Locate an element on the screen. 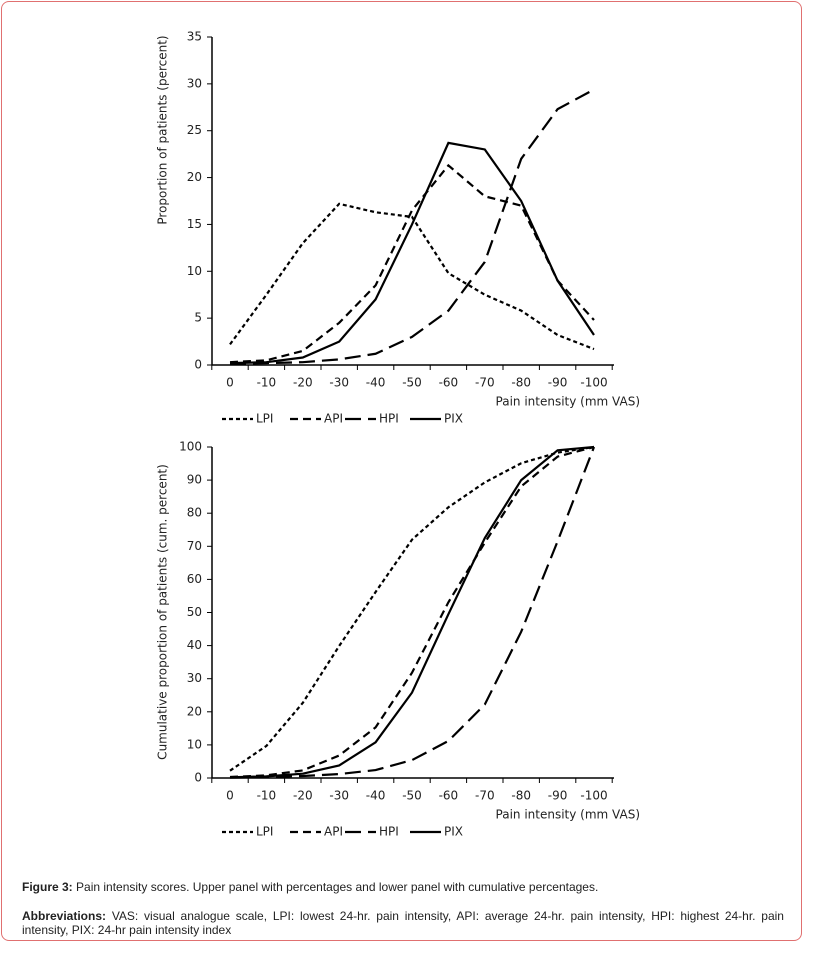 This screenshot has height=955, width=813. y-axis-title: Proportion of patients (percent) is located at coordinates (163, 129).